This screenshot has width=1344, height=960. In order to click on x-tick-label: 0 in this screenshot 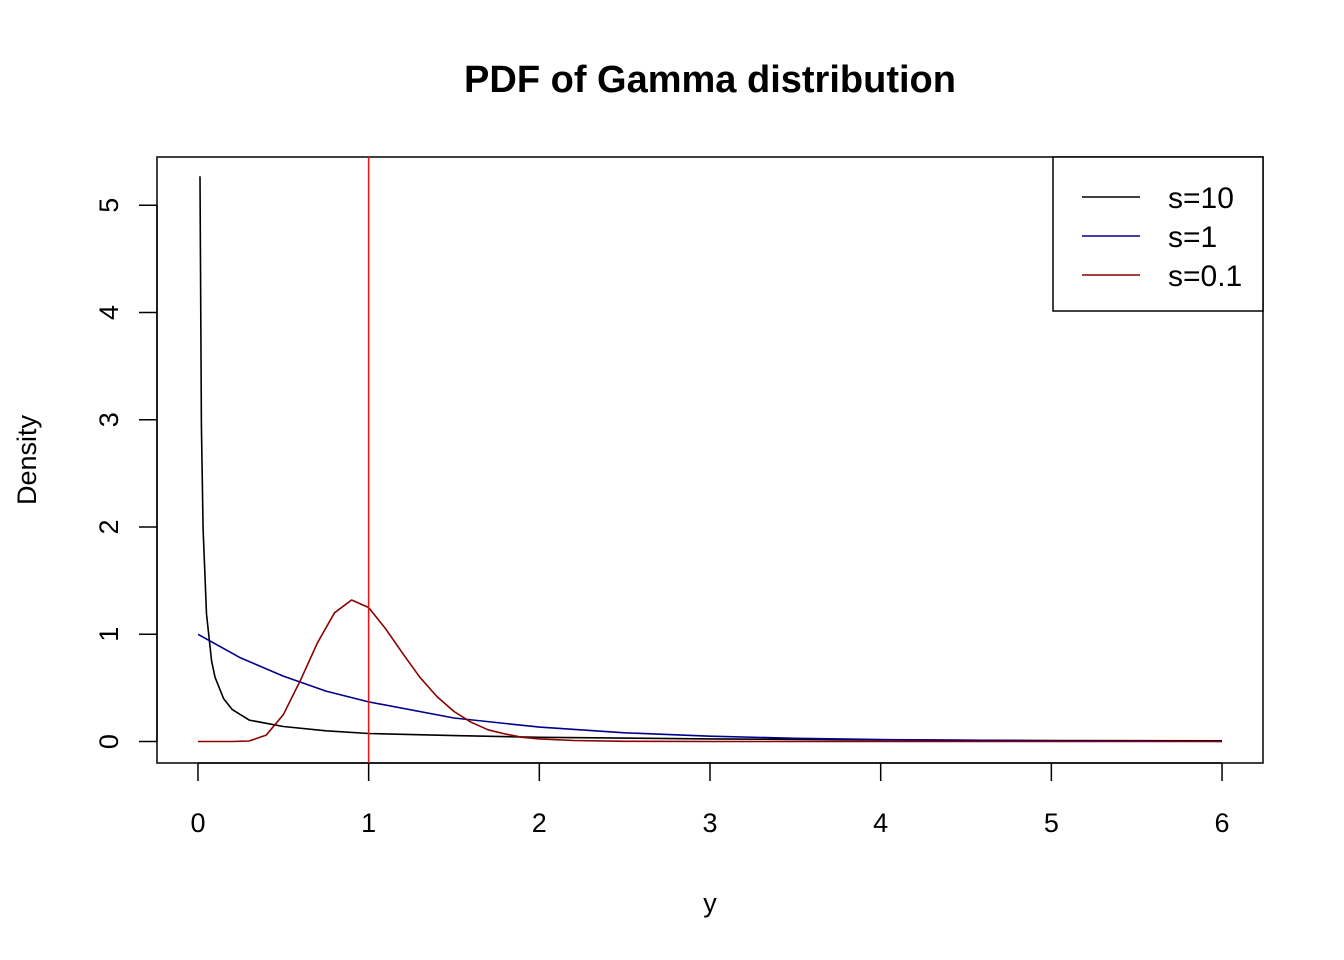, I will do `click(197, 823)`.